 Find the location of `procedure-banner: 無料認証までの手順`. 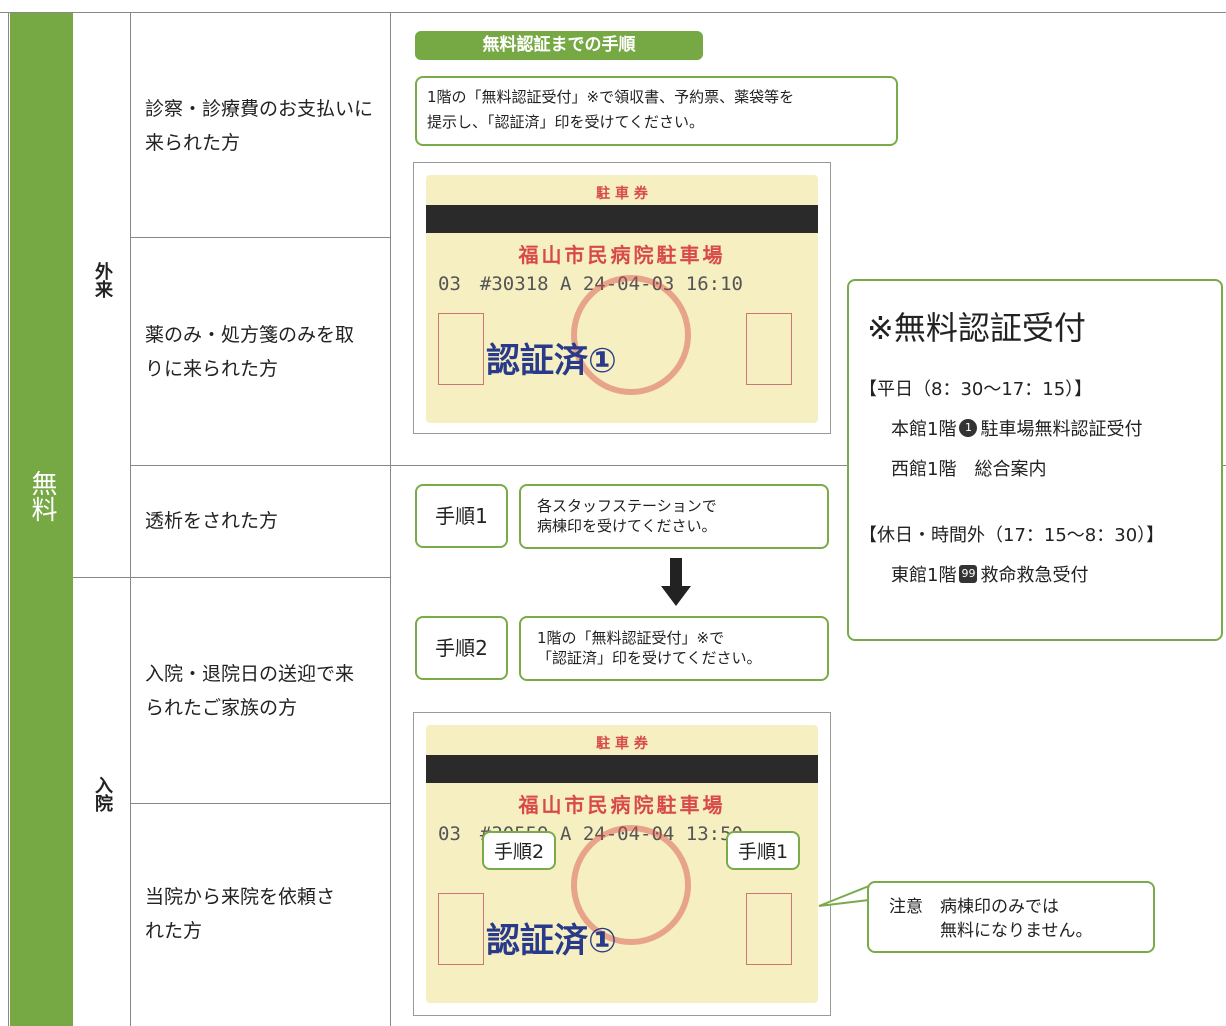

procedure-banner: 無料認証までの手順 is located at coordinates (559, 45).